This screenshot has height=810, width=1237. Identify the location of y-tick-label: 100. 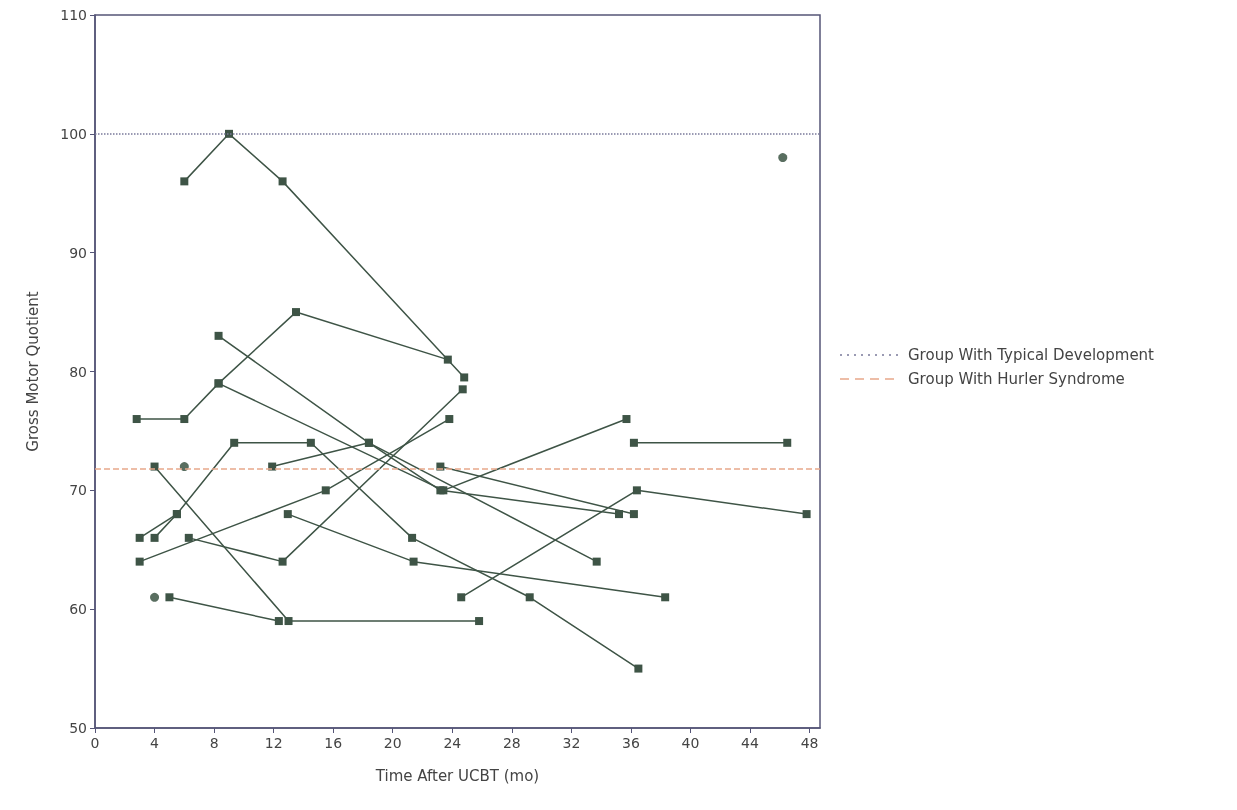
(73, 133).